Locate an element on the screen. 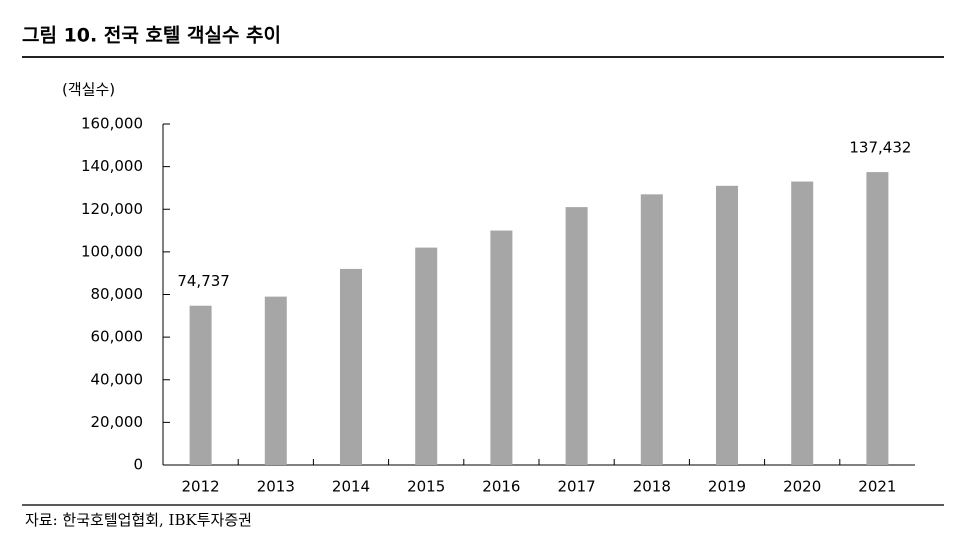 Image resolution: width=959 pixels, height=541 pixels. x-tick-label: 2014 is located at coordinates (351, 487).